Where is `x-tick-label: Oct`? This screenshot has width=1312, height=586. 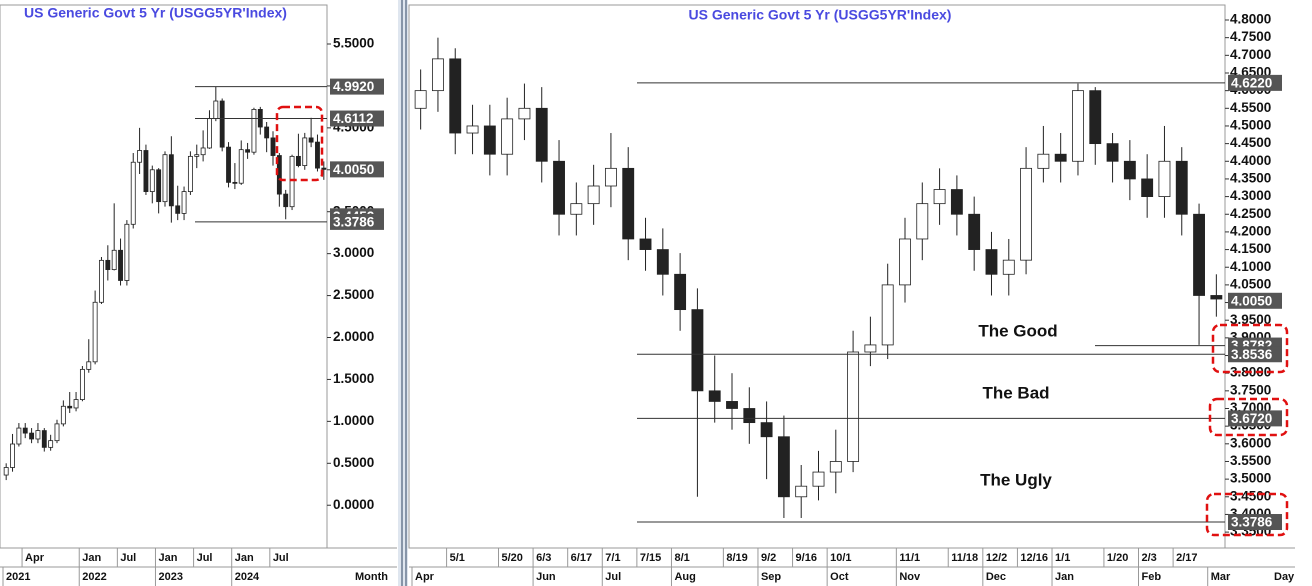
x-tick-label: Oct is located at coordinates (839, 577).